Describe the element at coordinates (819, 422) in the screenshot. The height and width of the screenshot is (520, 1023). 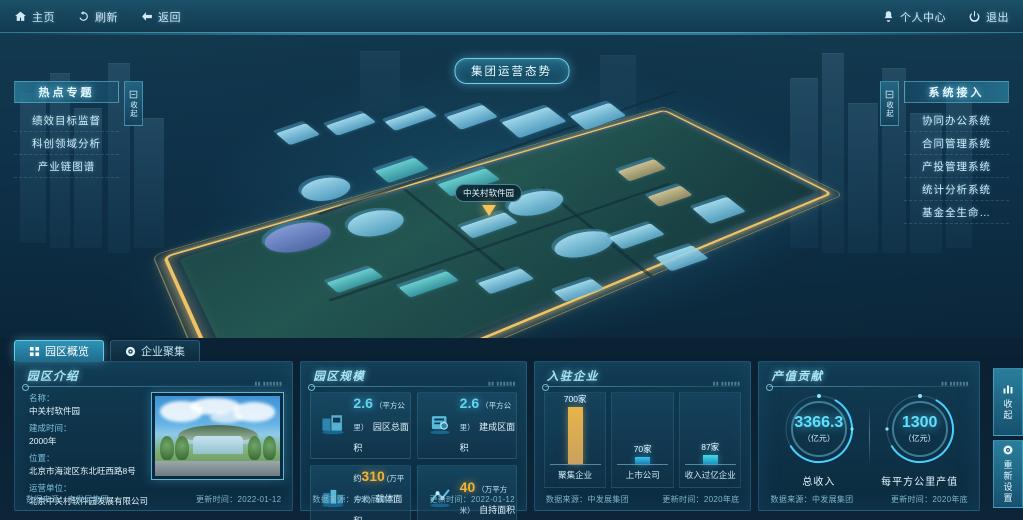
I see `gauge-total-revenue-value: 3366.3` at that location.